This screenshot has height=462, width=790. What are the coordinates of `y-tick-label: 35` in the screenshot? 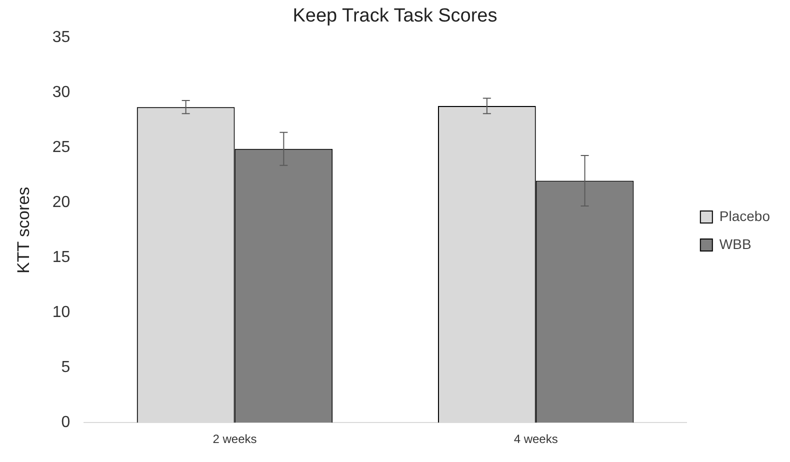 It's located at (61, 37).